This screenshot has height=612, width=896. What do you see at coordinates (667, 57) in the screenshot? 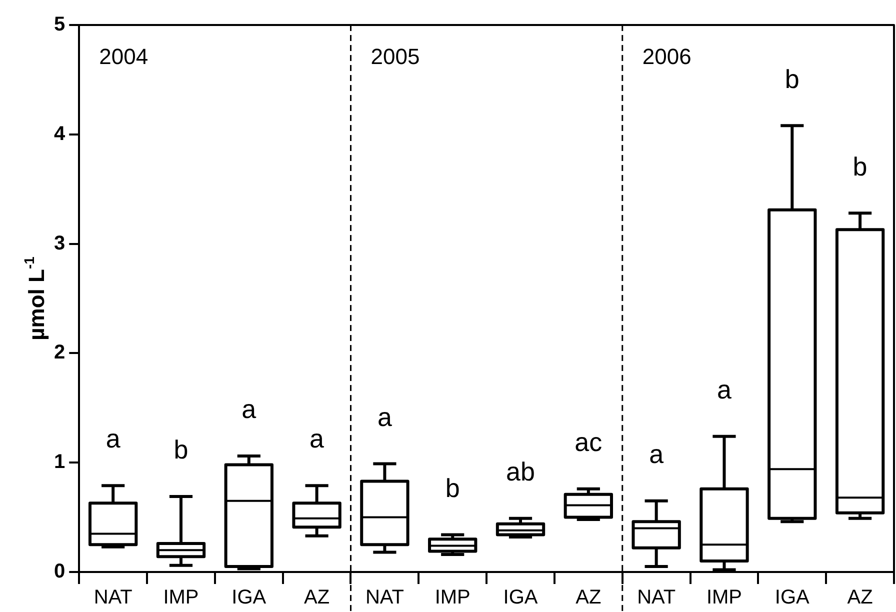
I see `annotation: 2006` at bounding box center [667, 57].